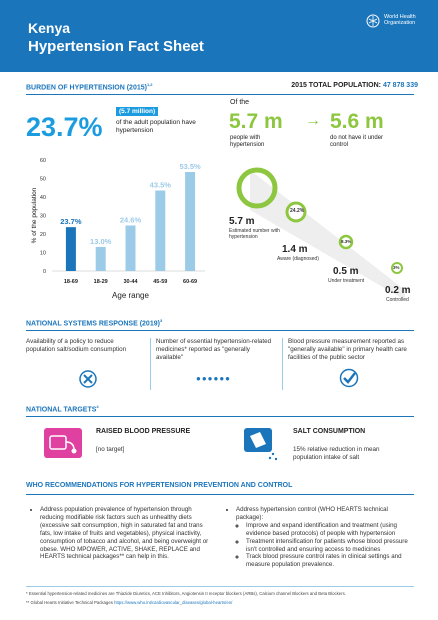 This screenshot has width=438, height=620. What do you see at coordinates (43, 180) in the screenshot?
I see `y-tick-label: 50` at bounding box center [43, 180].